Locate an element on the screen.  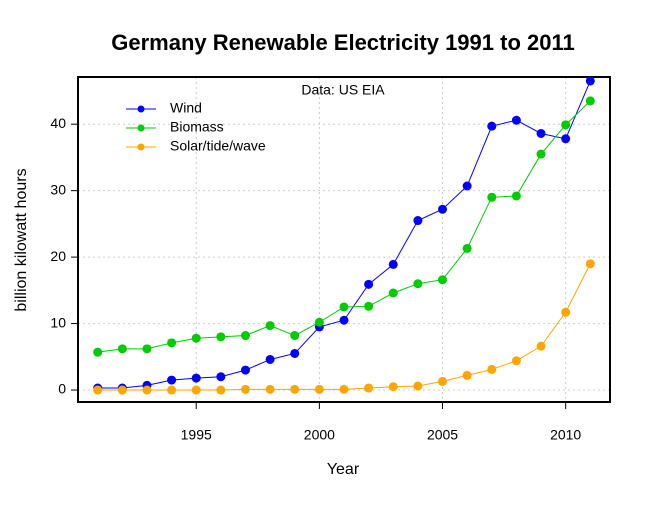
y-tick-label: 10 is located at coordinates (58, 322).